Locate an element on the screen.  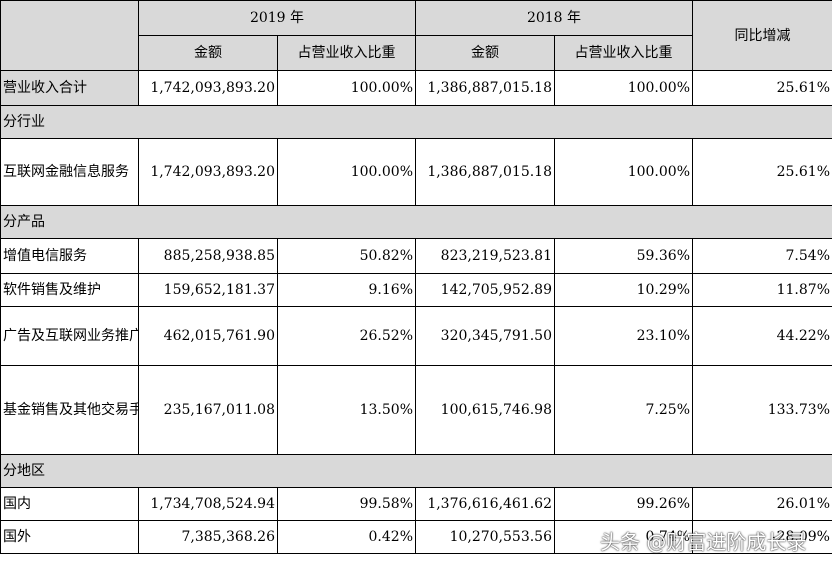
header-row-columns: 金额 占营业收入比重 金额 占营业收入比重 is located at coordinates (416, 53).